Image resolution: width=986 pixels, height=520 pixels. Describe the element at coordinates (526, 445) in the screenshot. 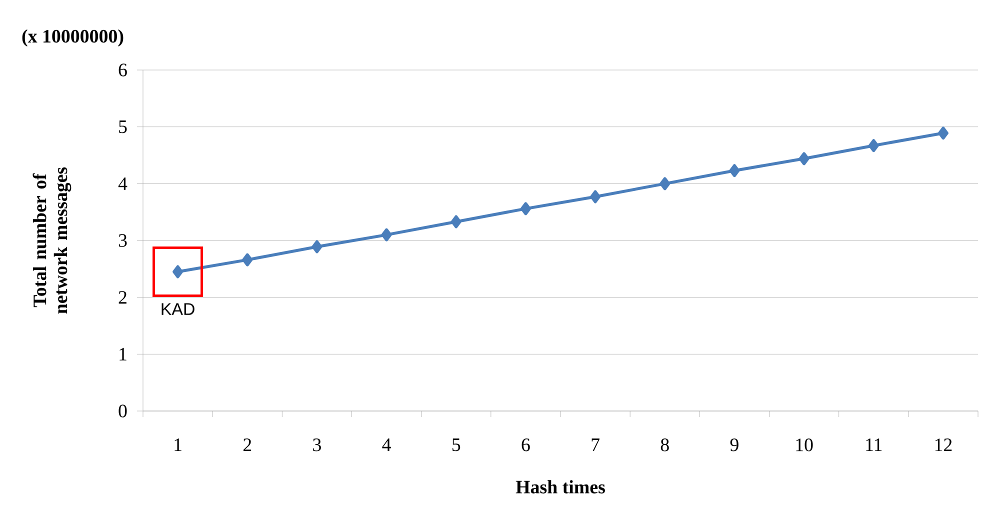

I see `x-tick-label: 6` at that location.